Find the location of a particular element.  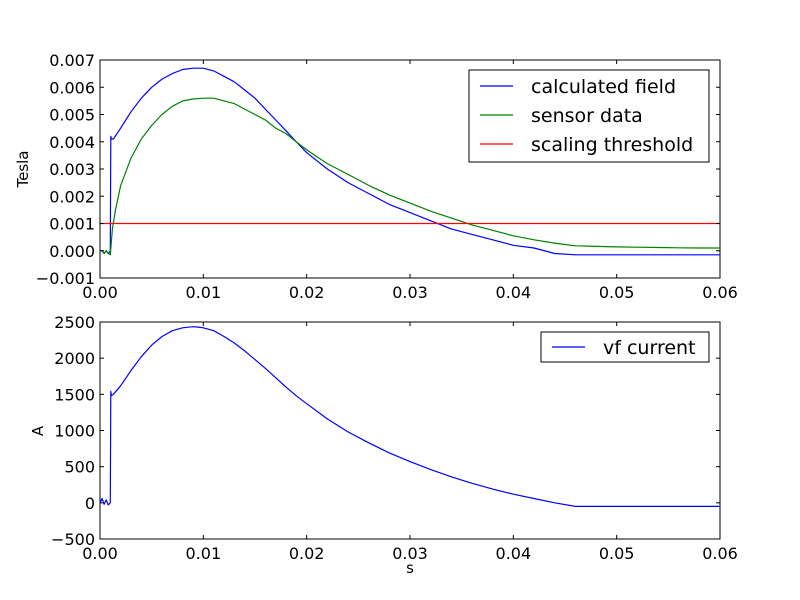

y-tick-label: 0.002 is located at coordinates (72, 196).